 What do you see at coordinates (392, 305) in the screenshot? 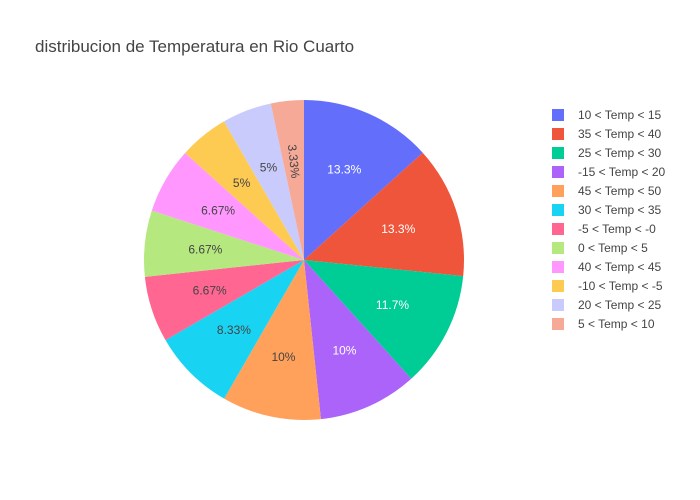
I see `slice-label: 11.7%` at bounding box center [392, 305].